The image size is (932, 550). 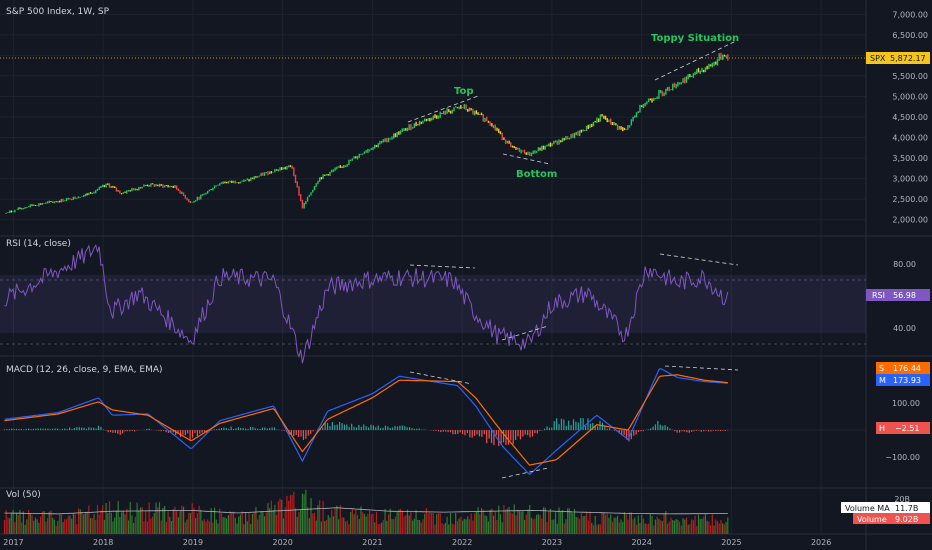 What do you see at coordinates (904, 328) in the screenshot?
I see `rsi-tick-label: 40.00` at bounding box center [904, 328].